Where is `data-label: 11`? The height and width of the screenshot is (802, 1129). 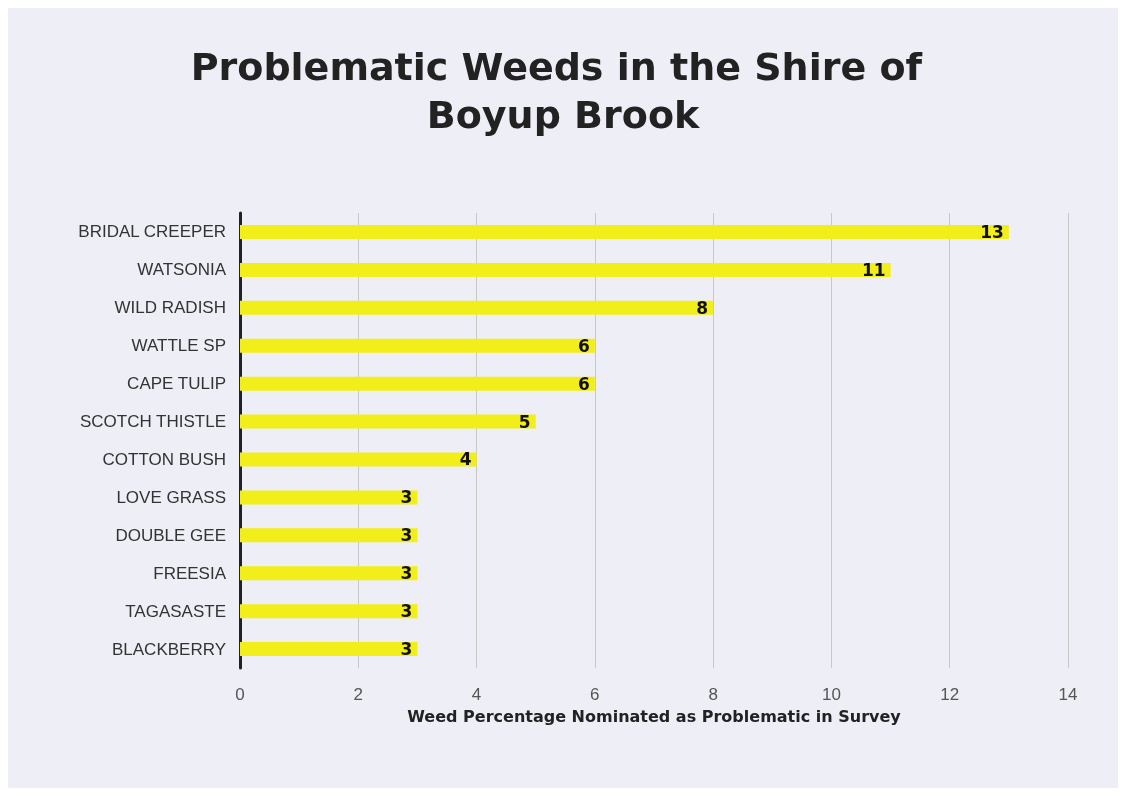
data-label: 11 is located at coordinates (873, 269).